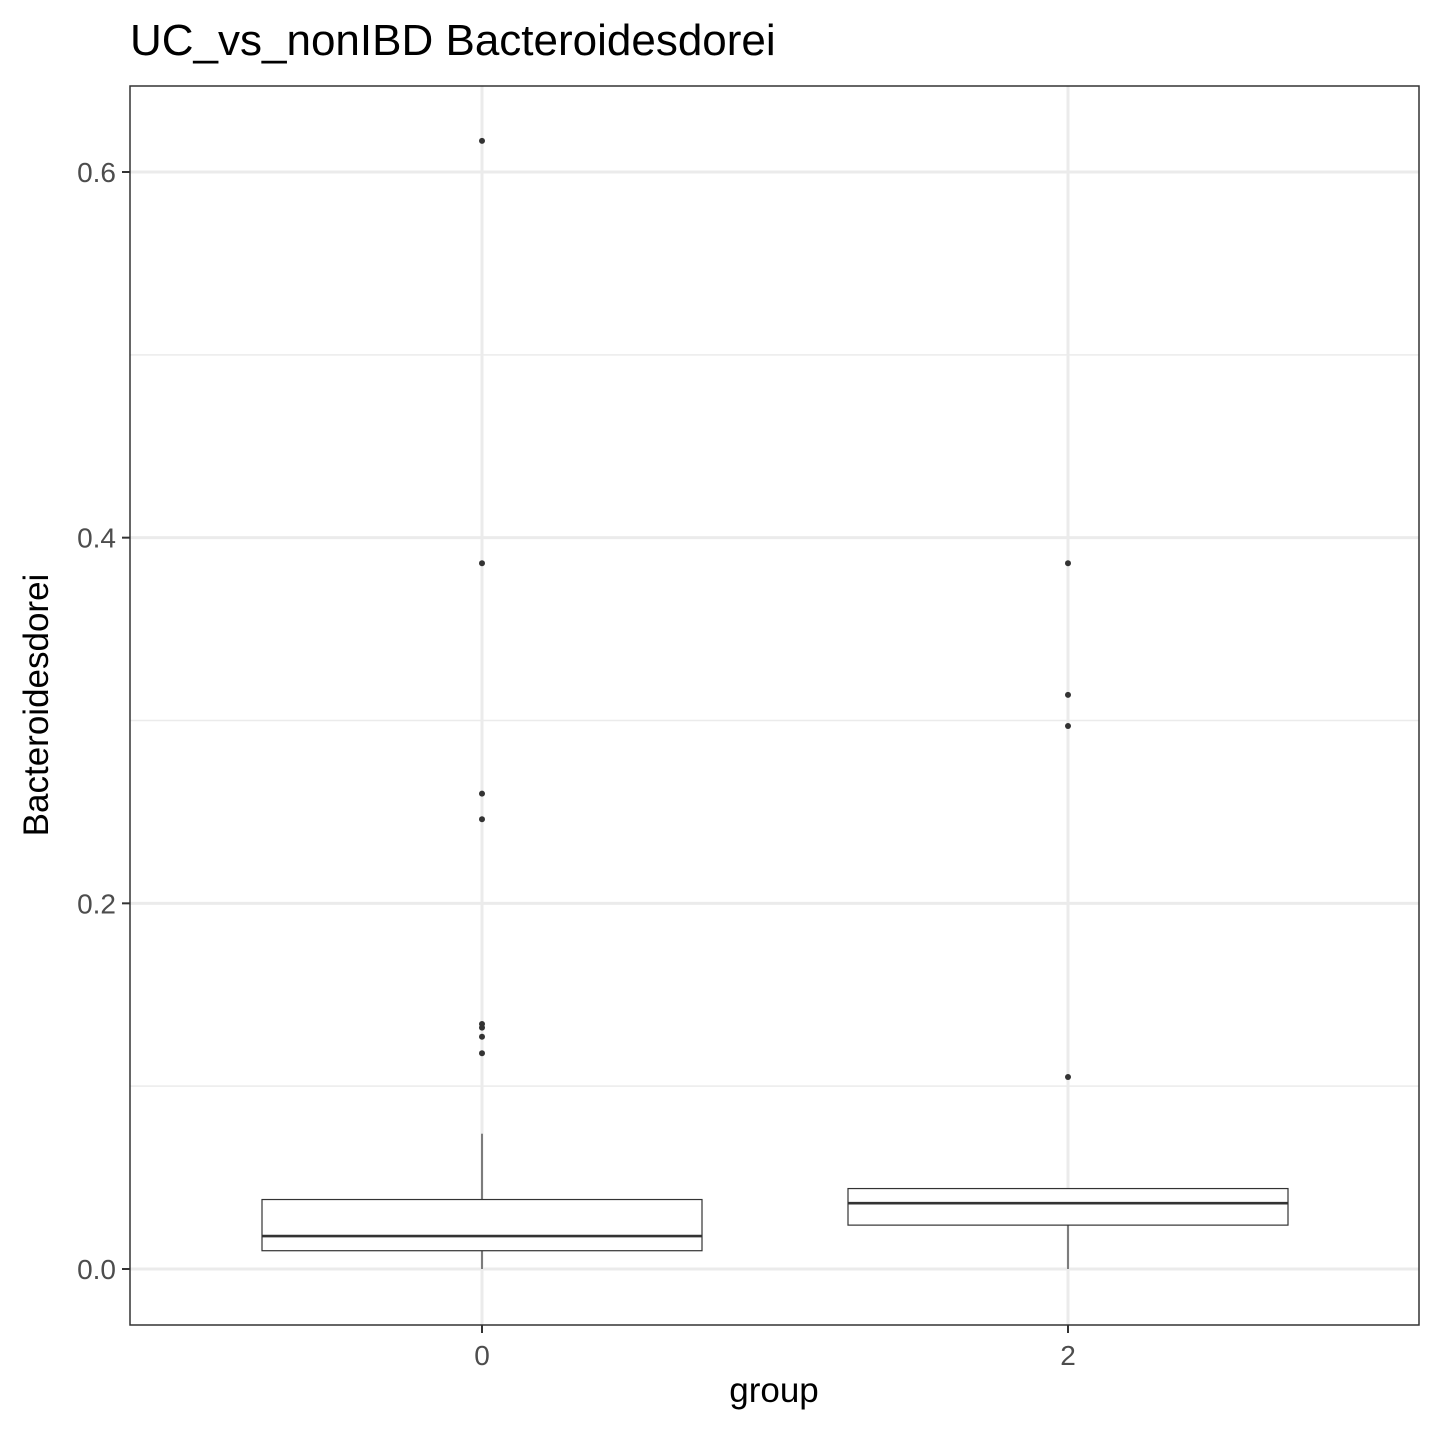  I want to click on chart-title: UC_vs_nonIBD Bacteroidesdorei, so click(453, 40).